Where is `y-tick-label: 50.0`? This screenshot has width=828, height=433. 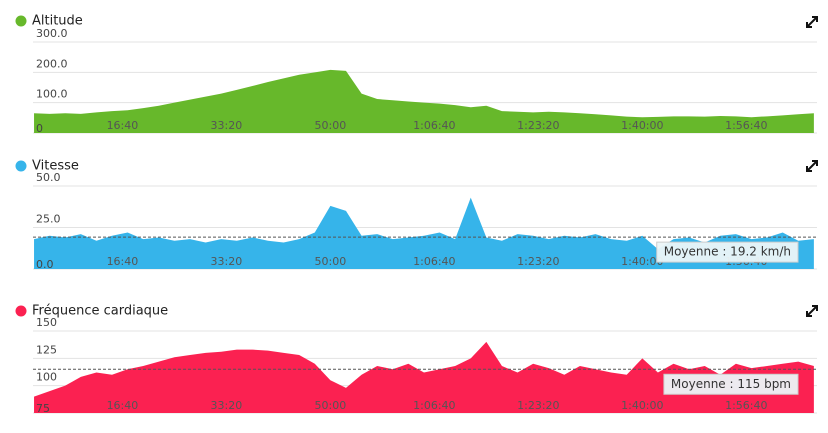
y-tick-label: 50.0 is located at coordinates (48, 177).